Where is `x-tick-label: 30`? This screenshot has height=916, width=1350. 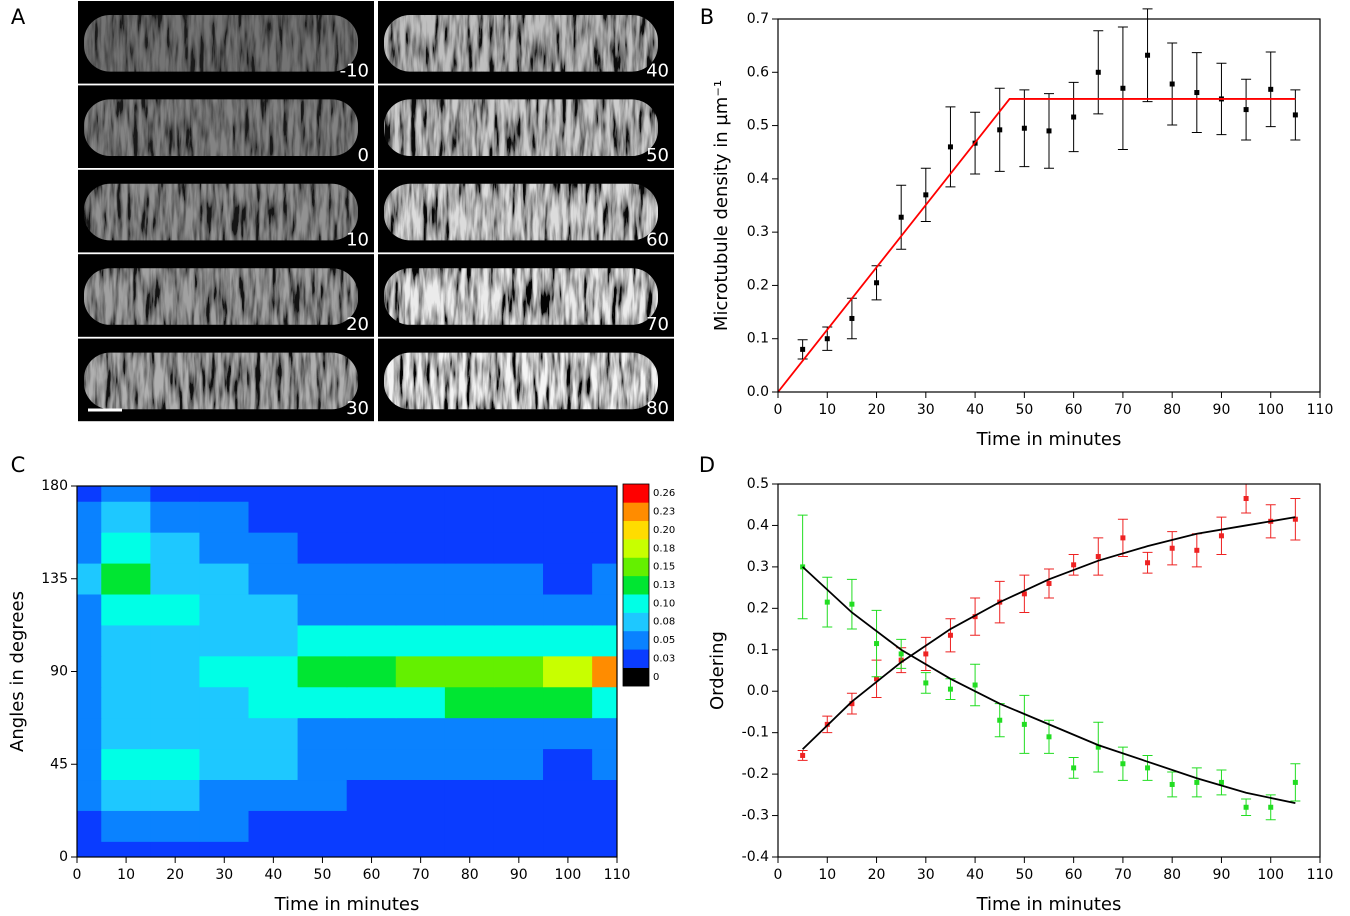
x-tick-label: 30 is located at coordinates (224, 875).